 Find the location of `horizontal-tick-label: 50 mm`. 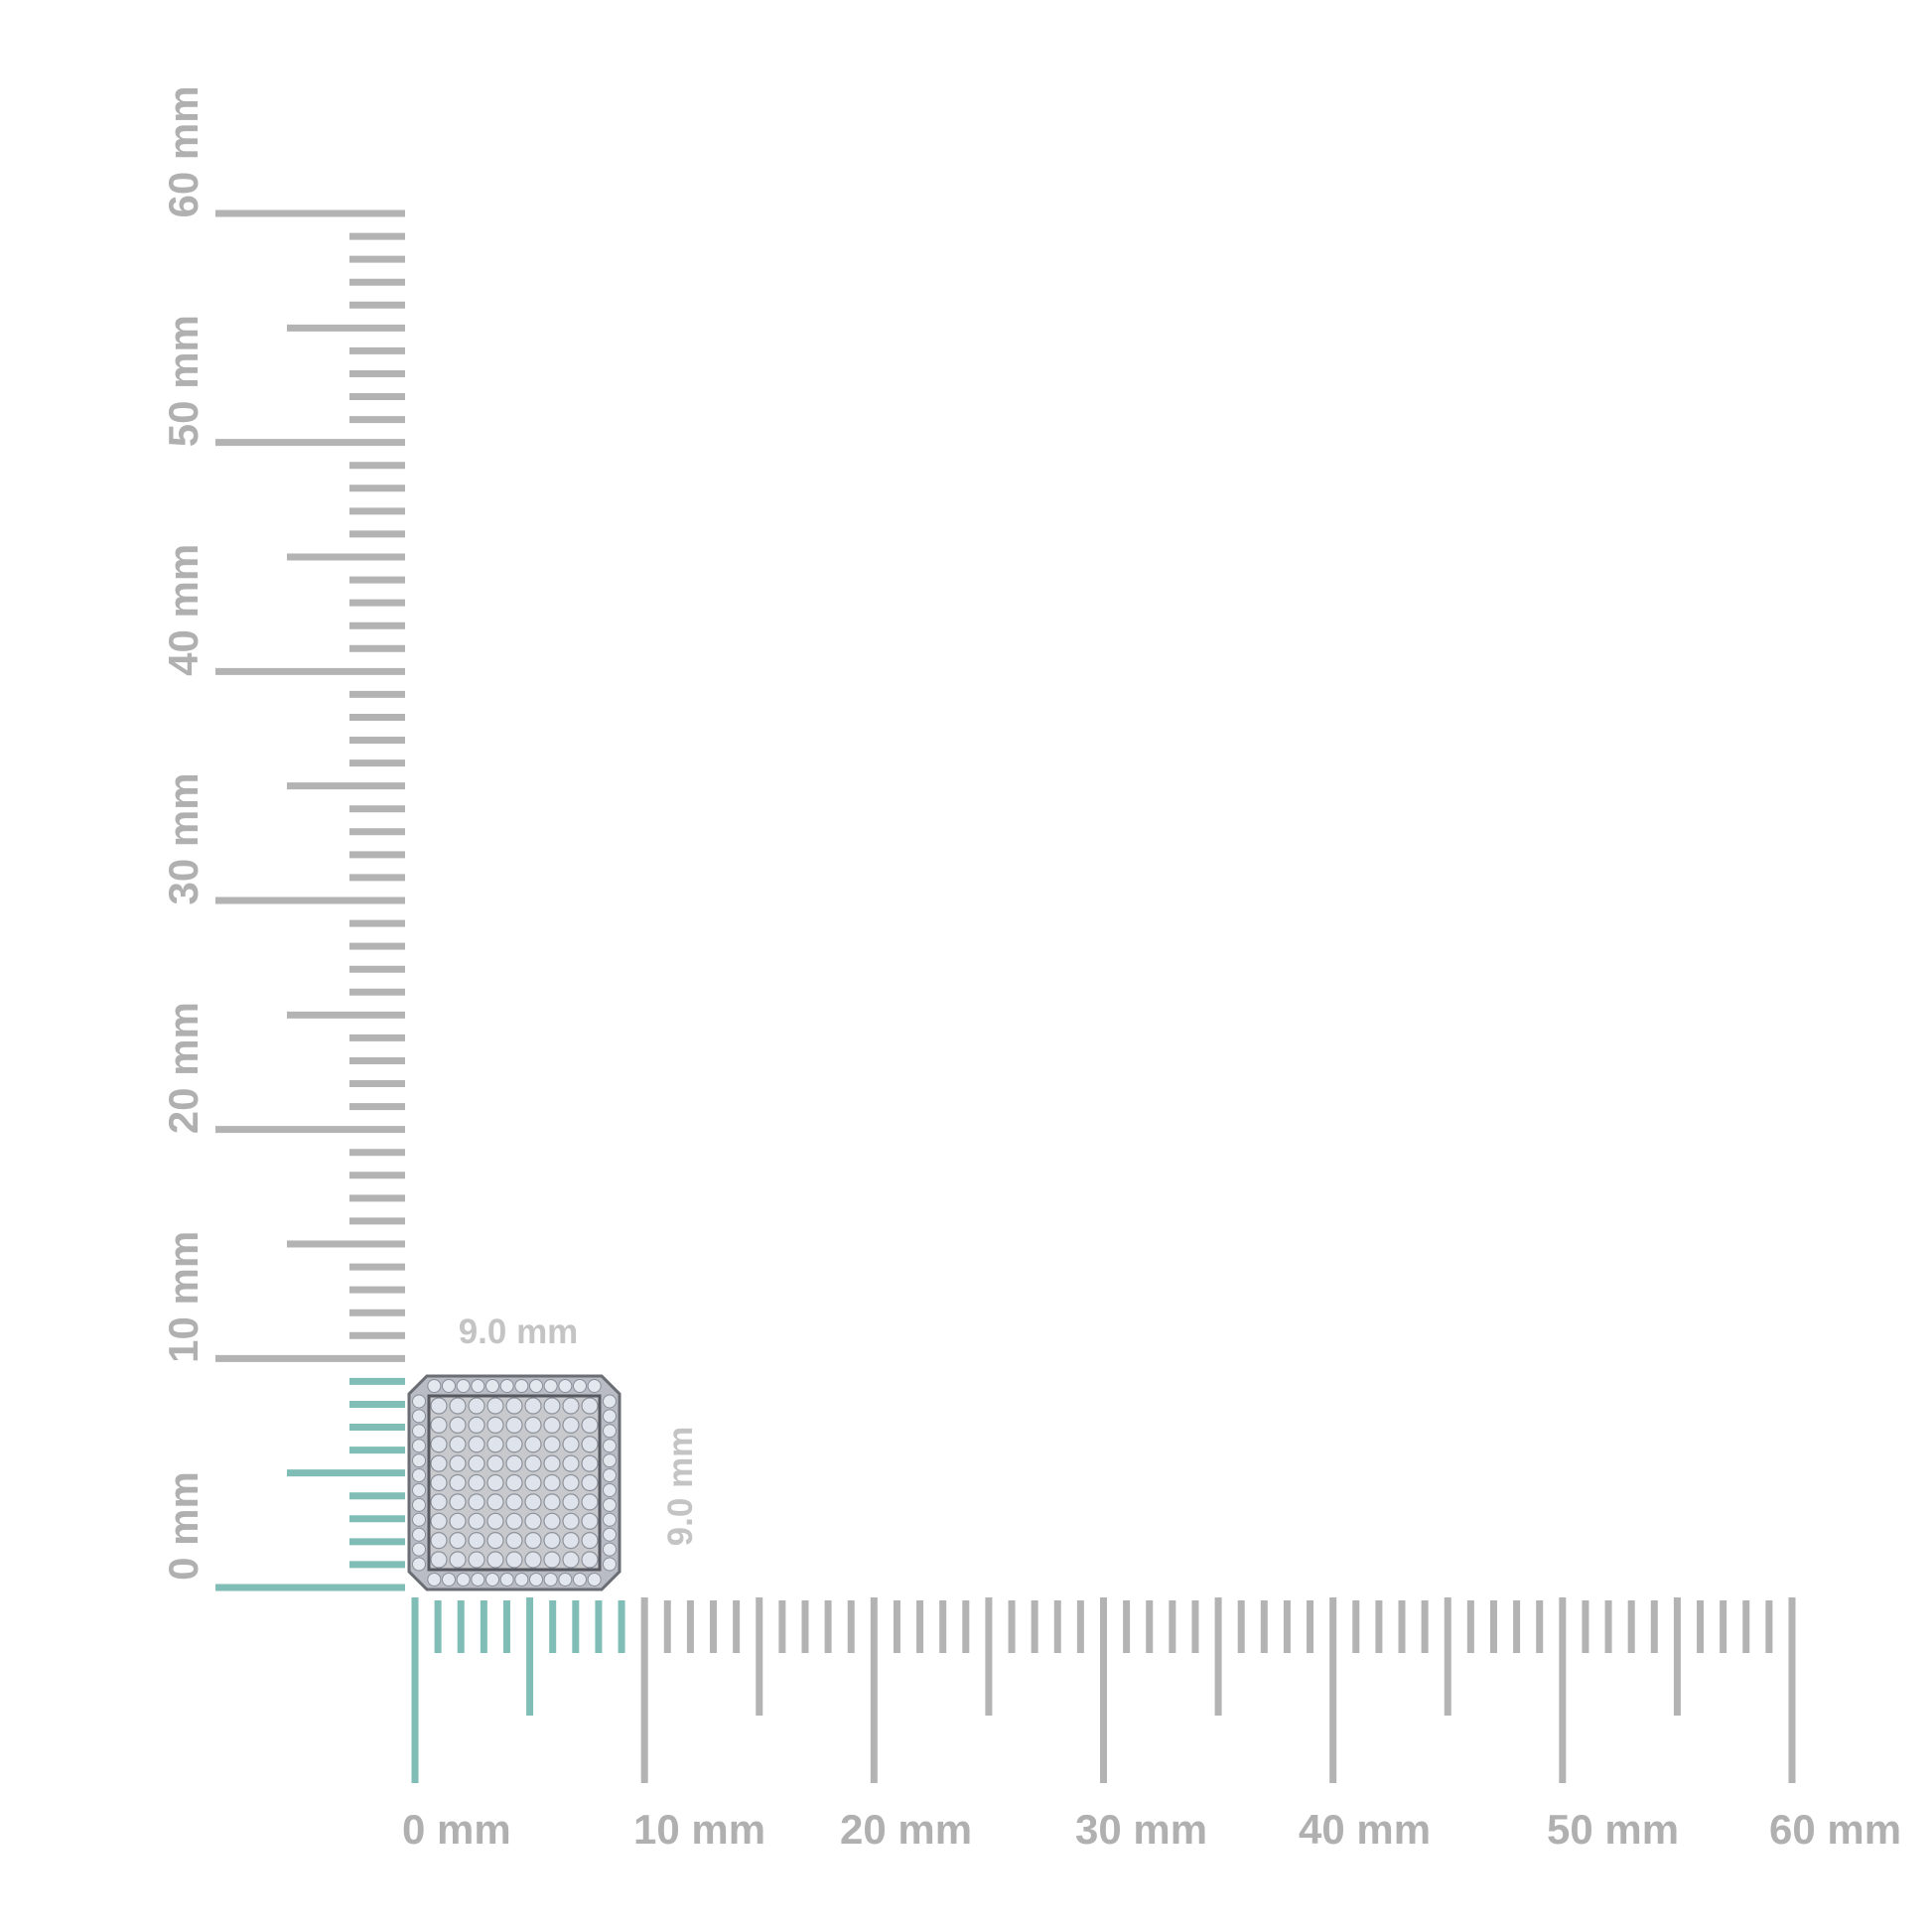

horizontal-tick-label: 50 mm is located at coordinates (1613, 1830).